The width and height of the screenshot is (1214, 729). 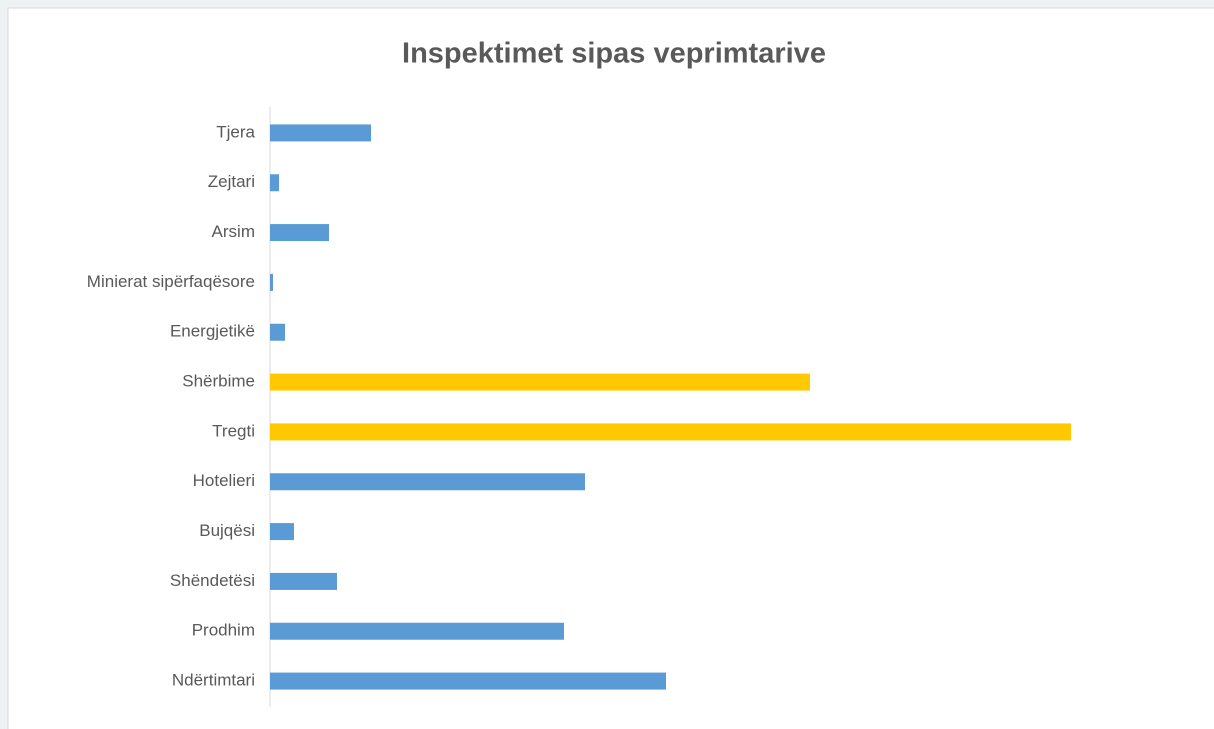 What do you see at coordinates (218, 381) in the screenshot?
I see `y-tick-label: Shërbime` at bounding box center [218, 381].